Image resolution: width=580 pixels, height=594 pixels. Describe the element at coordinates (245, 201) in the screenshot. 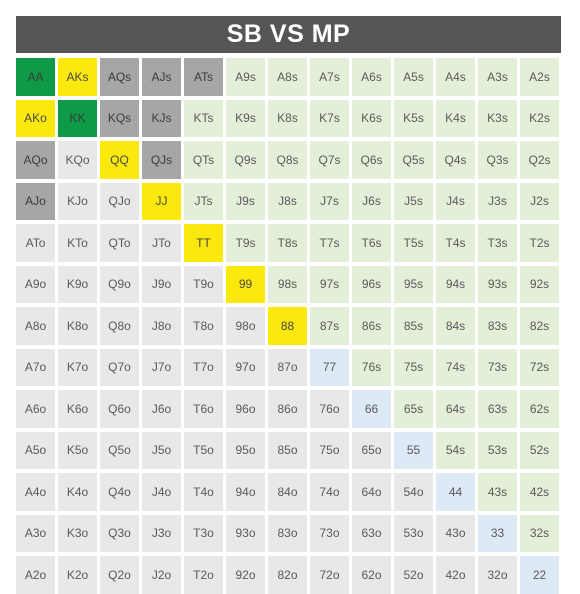

I see `hand-cell: J9s` at that location.